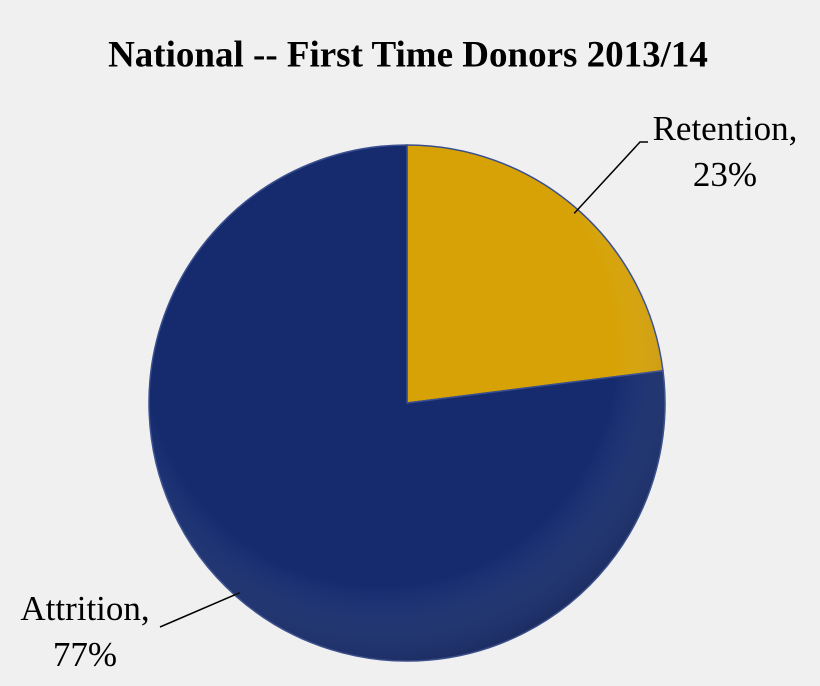  Describe the element at coordinates (84, 608) in the screenshot. I see `data-label-name: Attrition,` at that location.